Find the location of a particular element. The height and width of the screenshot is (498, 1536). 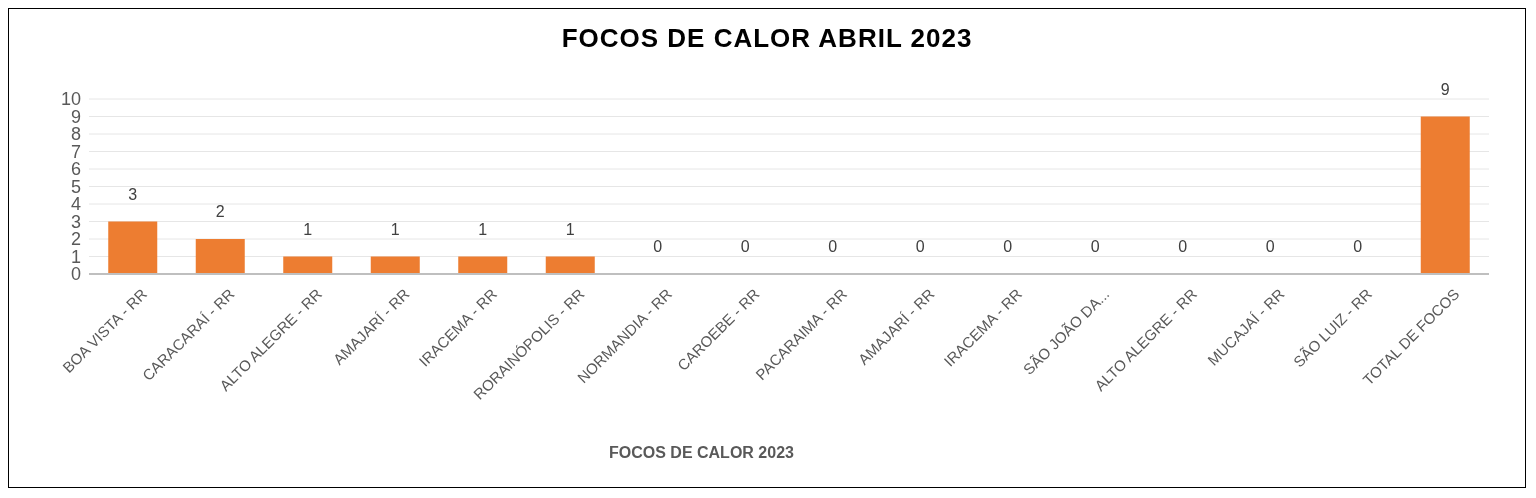

chart-title: FOCOS DE CALOR ABRIL 2023 is located at coordinates (767, 38).